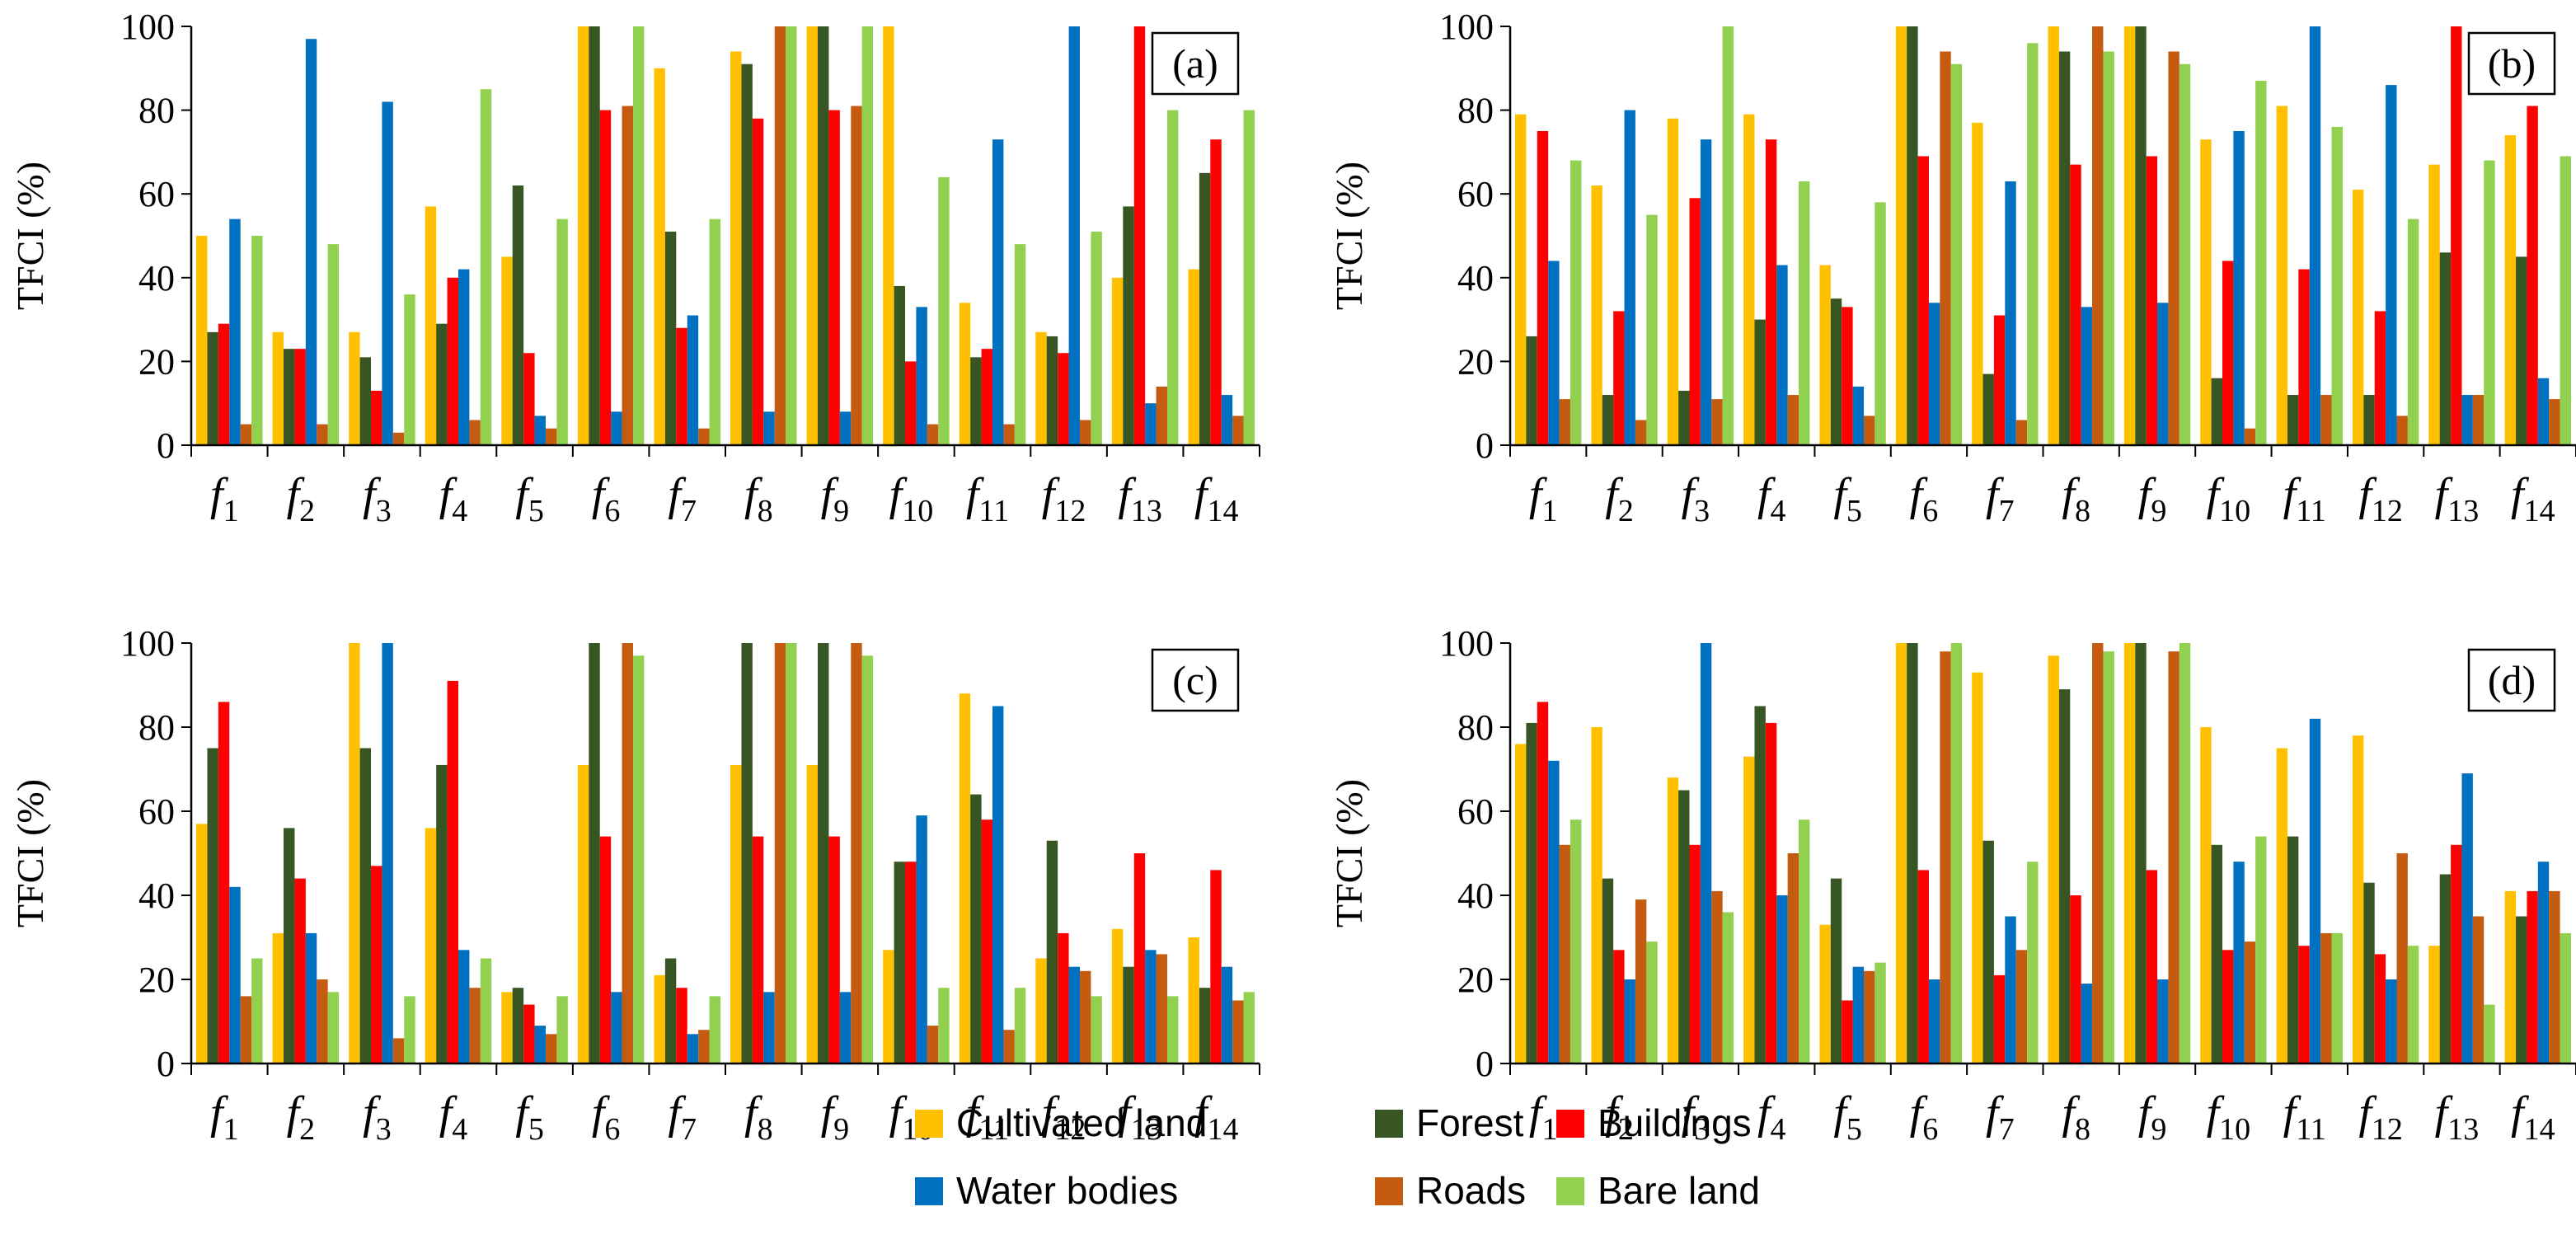 This screenshot has height=1249, width=2576. What do you see at coordinates (1064, 499) in the screenshot?
I see `x-tick-label: f12` at bounding box center [1064, 499].